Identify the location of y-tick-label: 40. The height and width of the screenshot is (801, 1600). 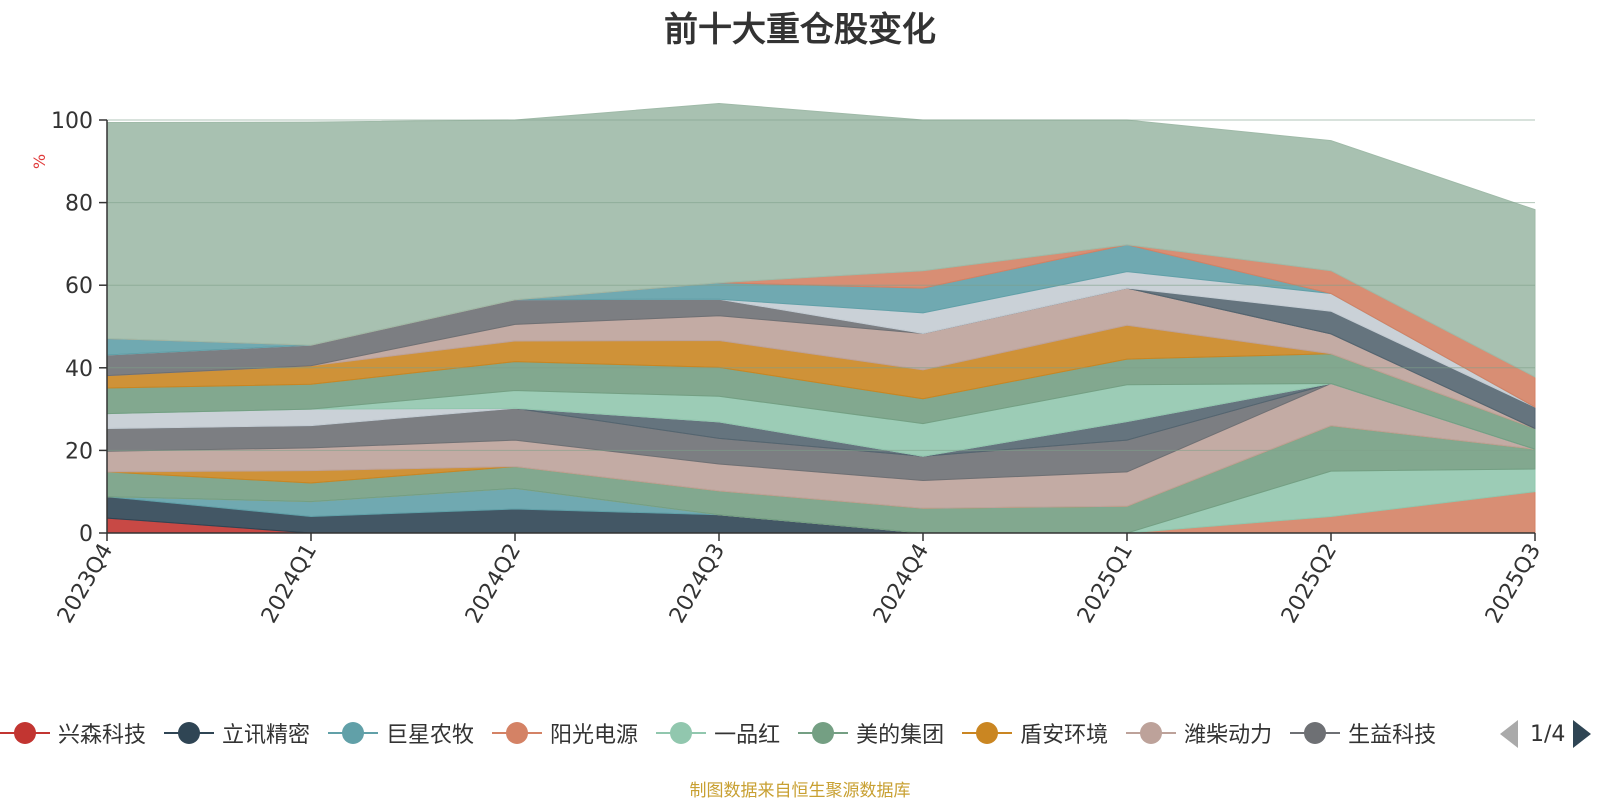
(79, 369).